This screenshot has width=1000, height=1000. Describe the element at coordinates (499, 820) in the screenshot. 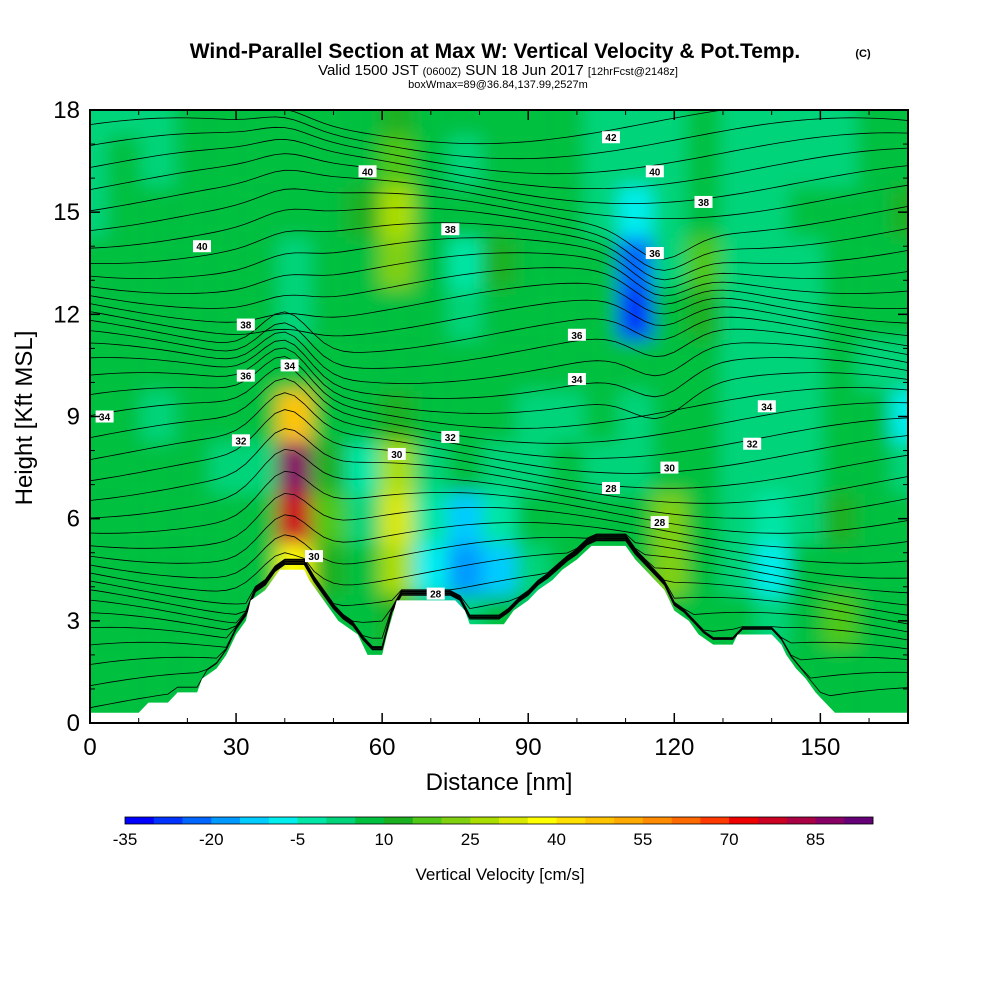

I see `colorbar` at that location.